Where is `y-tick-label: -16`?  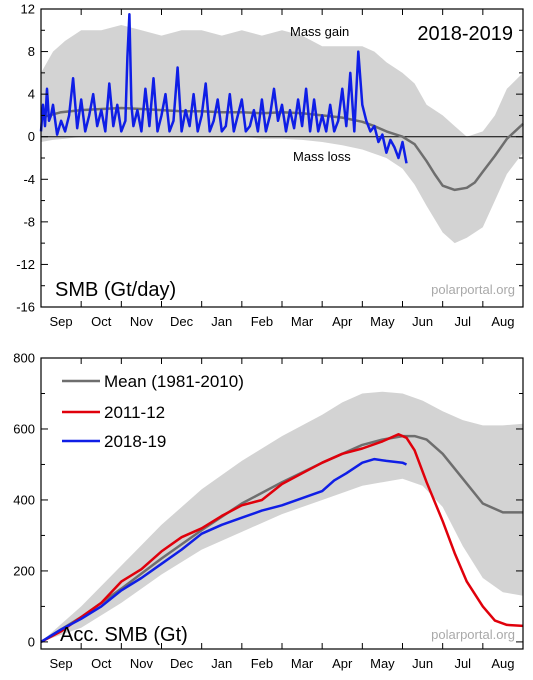 y-tick-label: -16 is located at coordinates (25, 307).